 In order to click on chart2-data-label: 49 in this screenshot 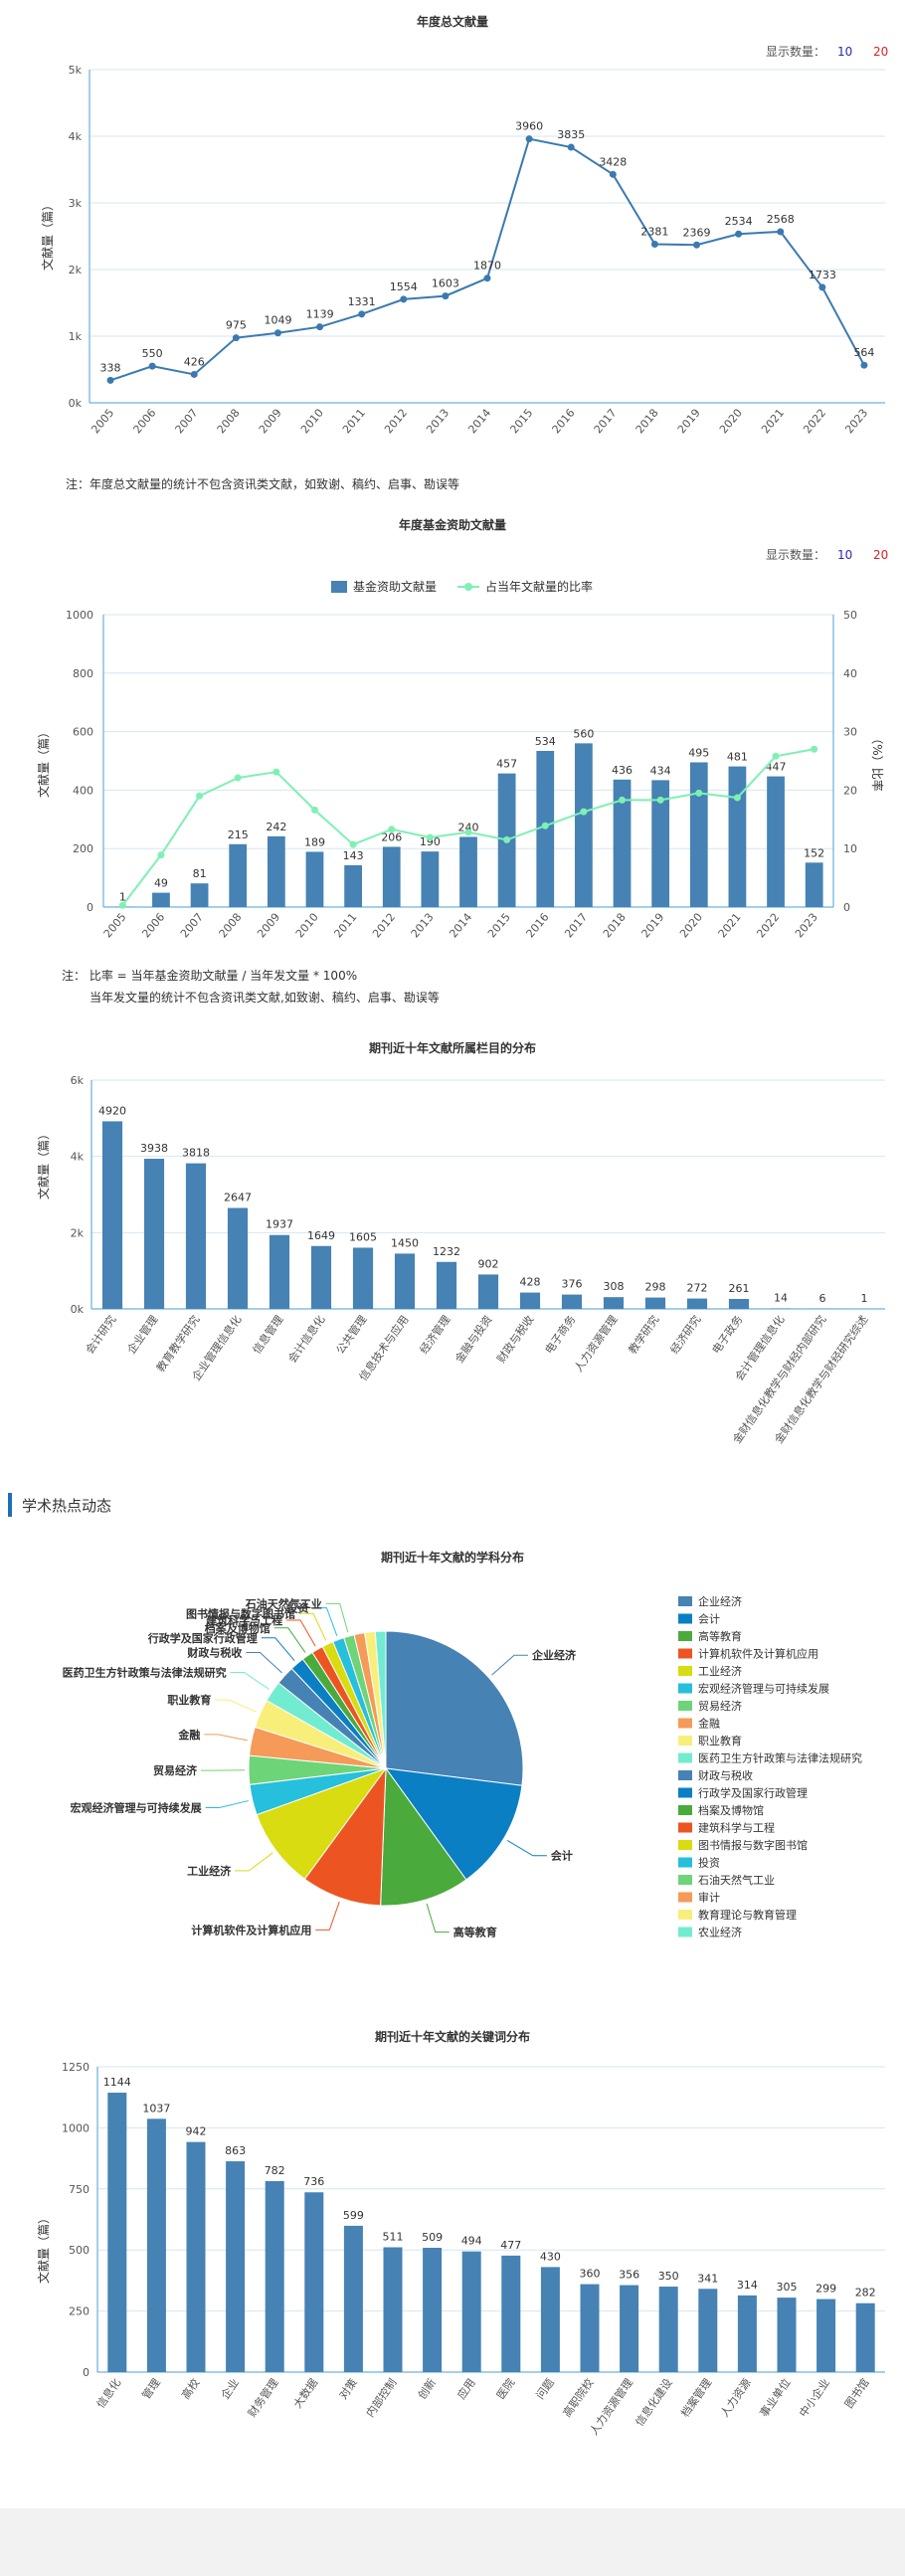, I will do `click(161, 883)`.